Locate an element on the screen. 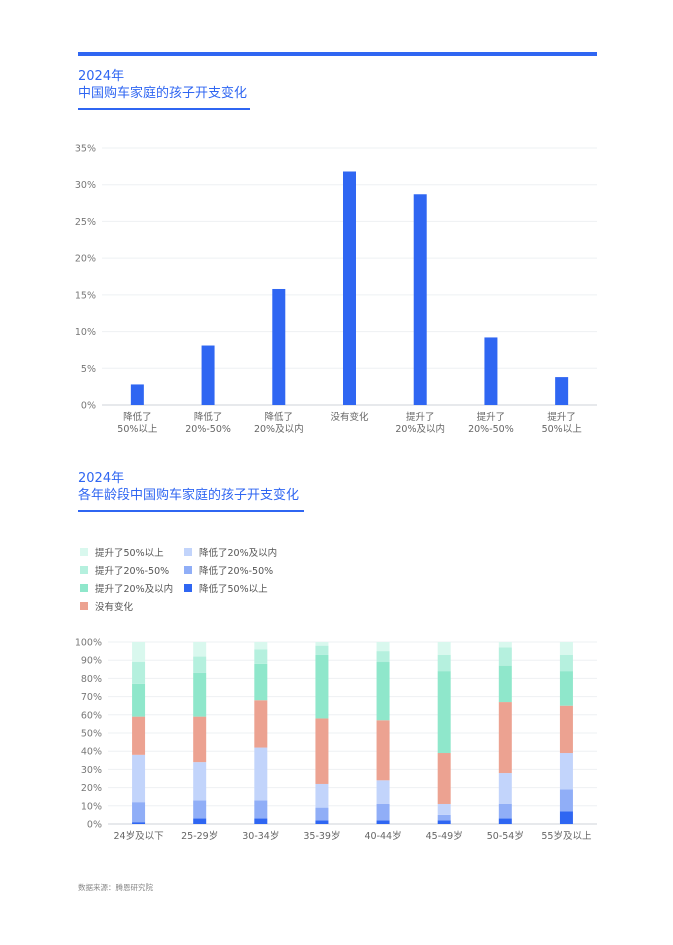  chart2-y-tick-label: 40% is located at coordinates (91, 752).